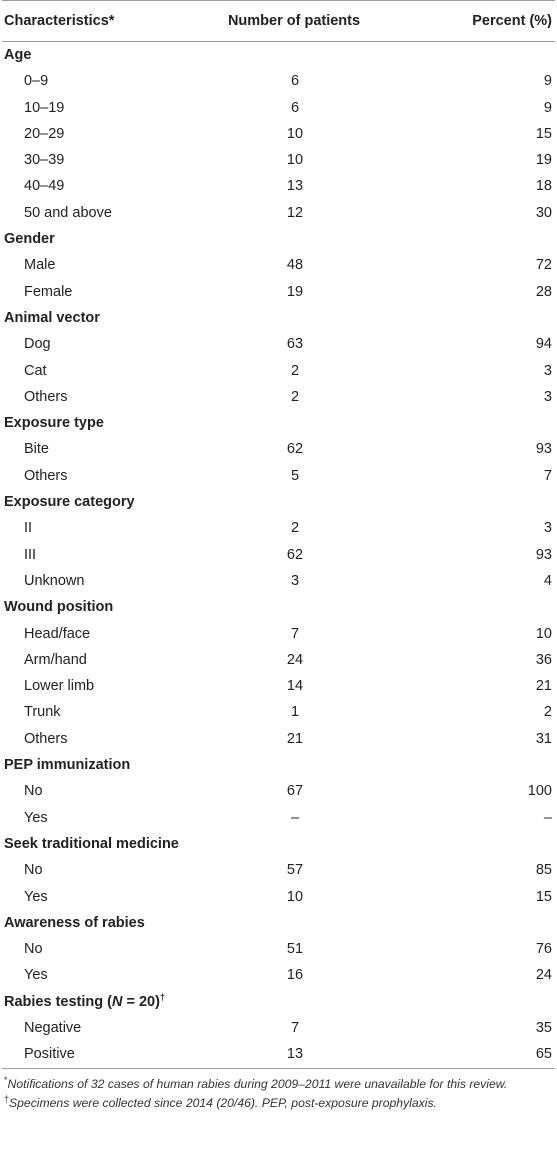 The height and width of the screenshot is (1158, 557). I want to click on category-label: Age, so click(18, 55).